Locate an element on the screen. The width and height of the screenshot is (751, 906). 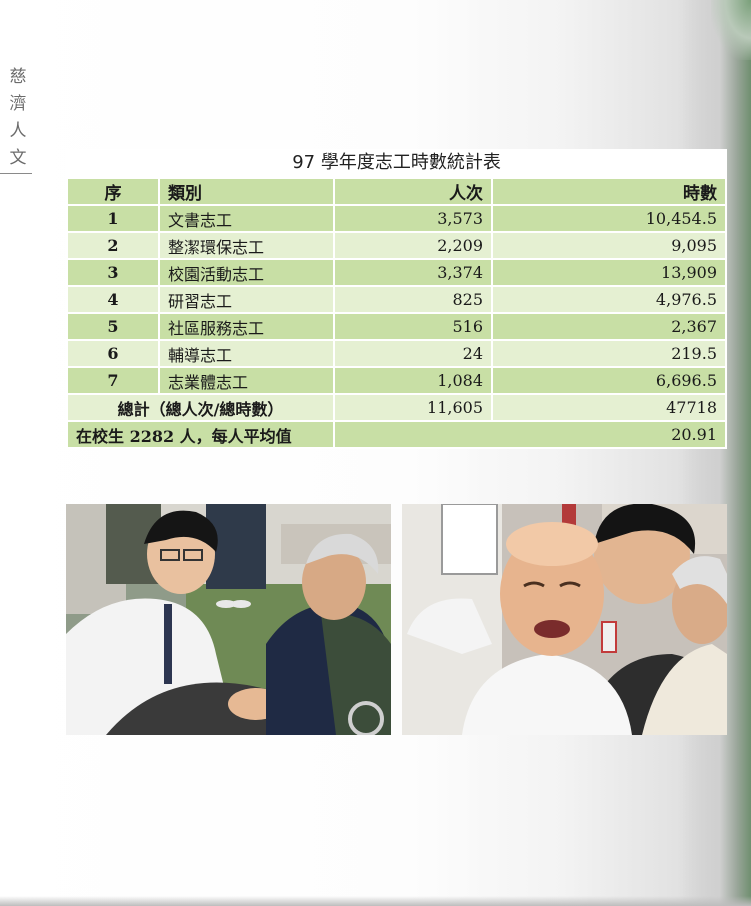
photo-illustration-left is located at coordinates (228, 619).